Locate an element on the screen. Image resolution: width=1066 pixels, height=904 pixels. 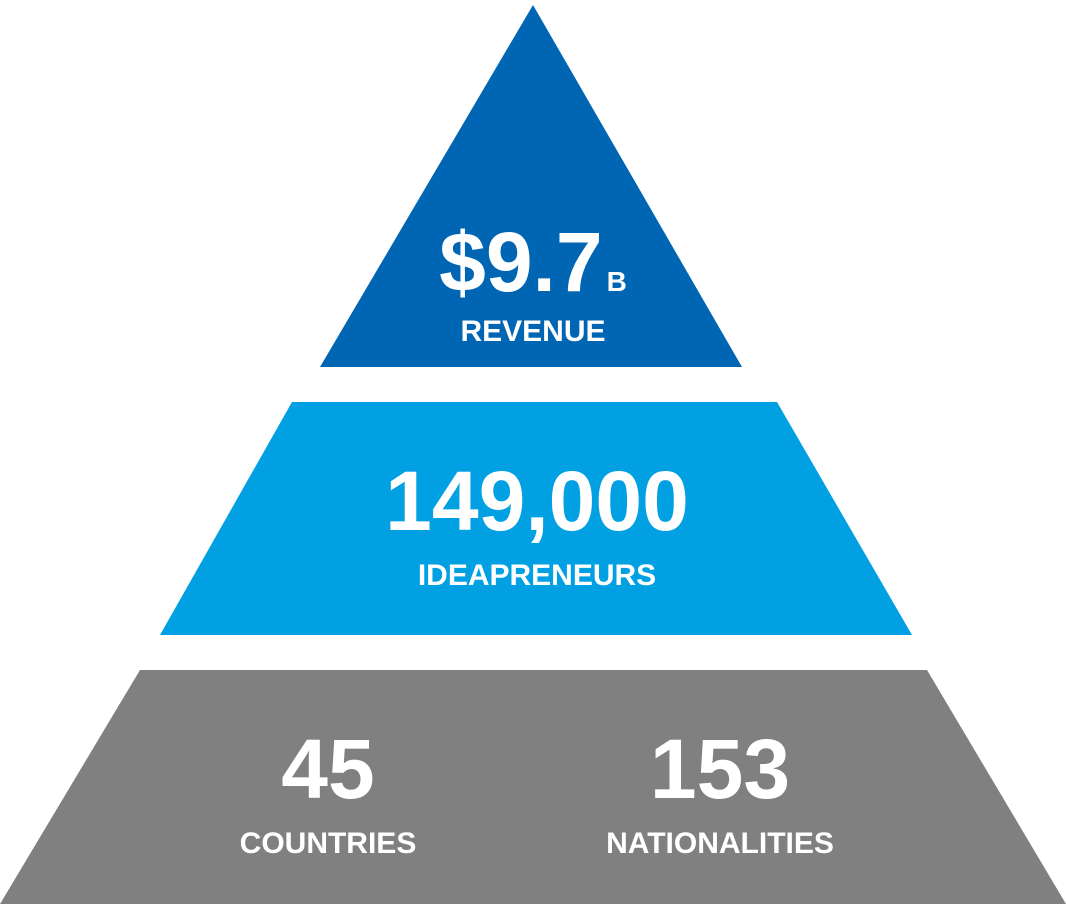
revenue-label: REVENUE is located at coordinates (532, 331).